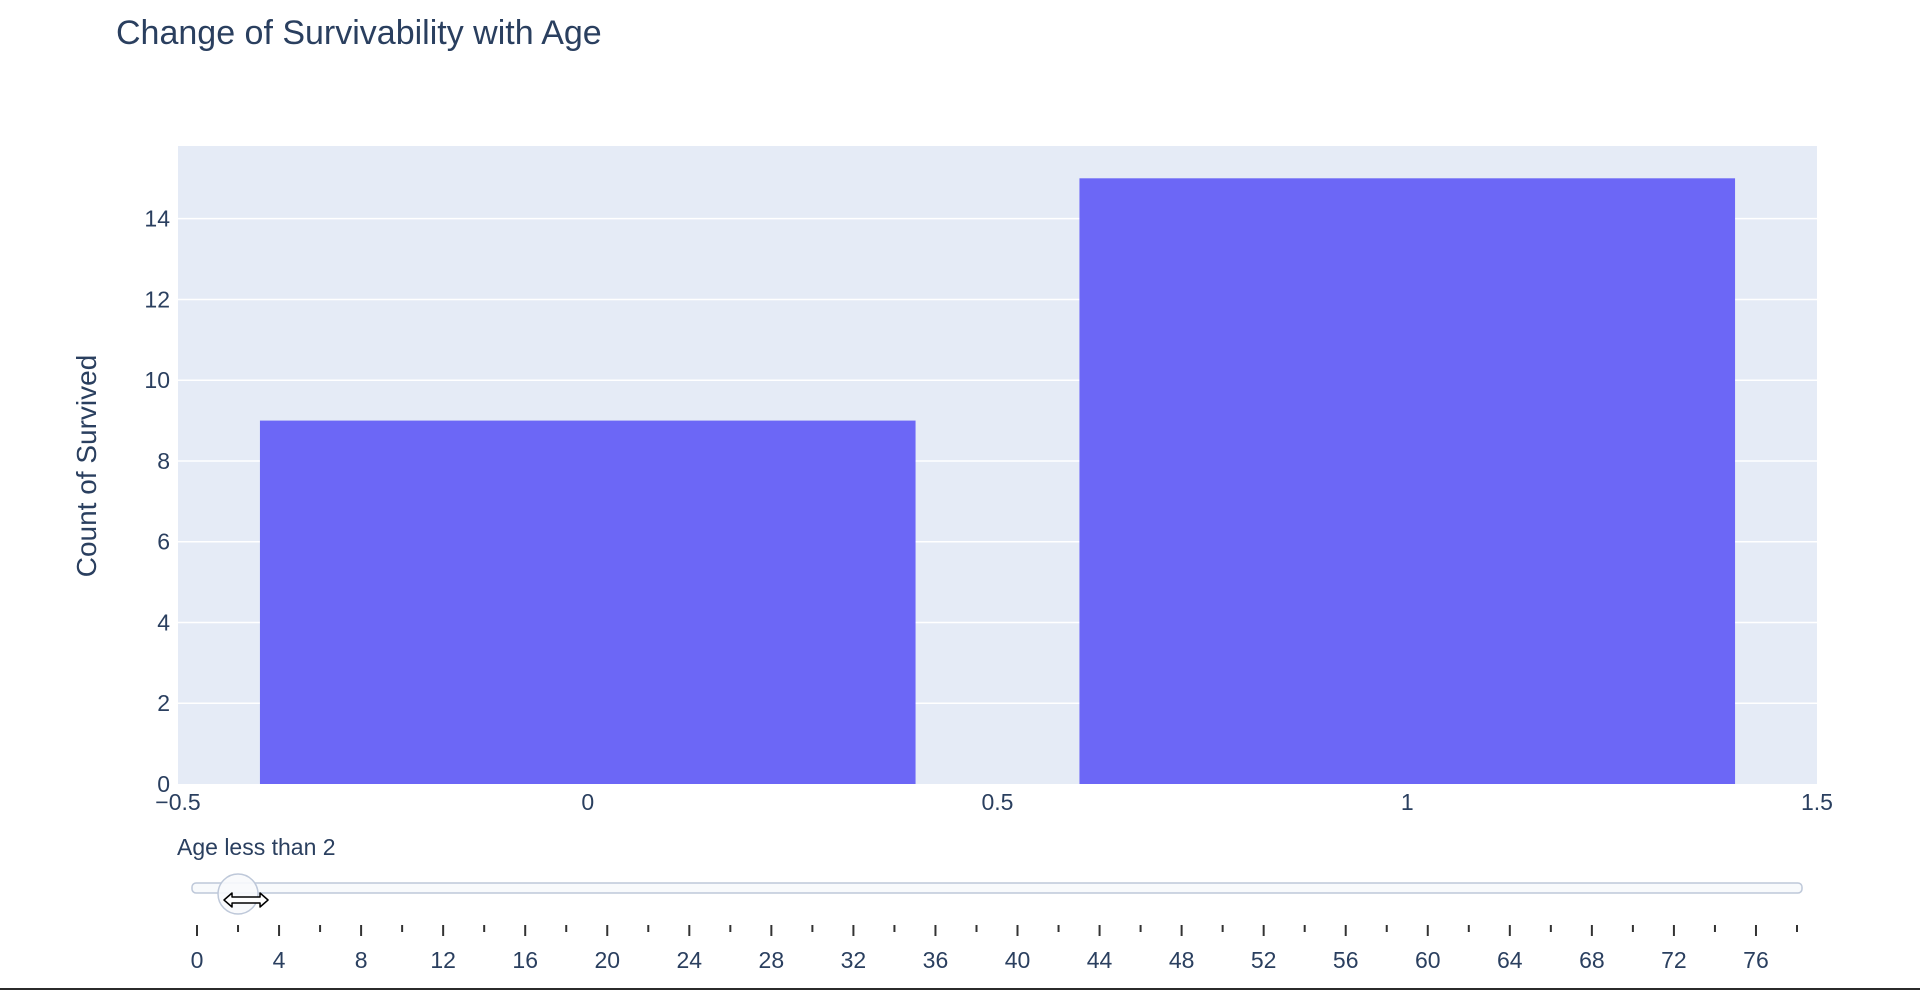 The width and height of the screenshot is (1920, 990). I want to click on slider-rail, so click(997, 888).